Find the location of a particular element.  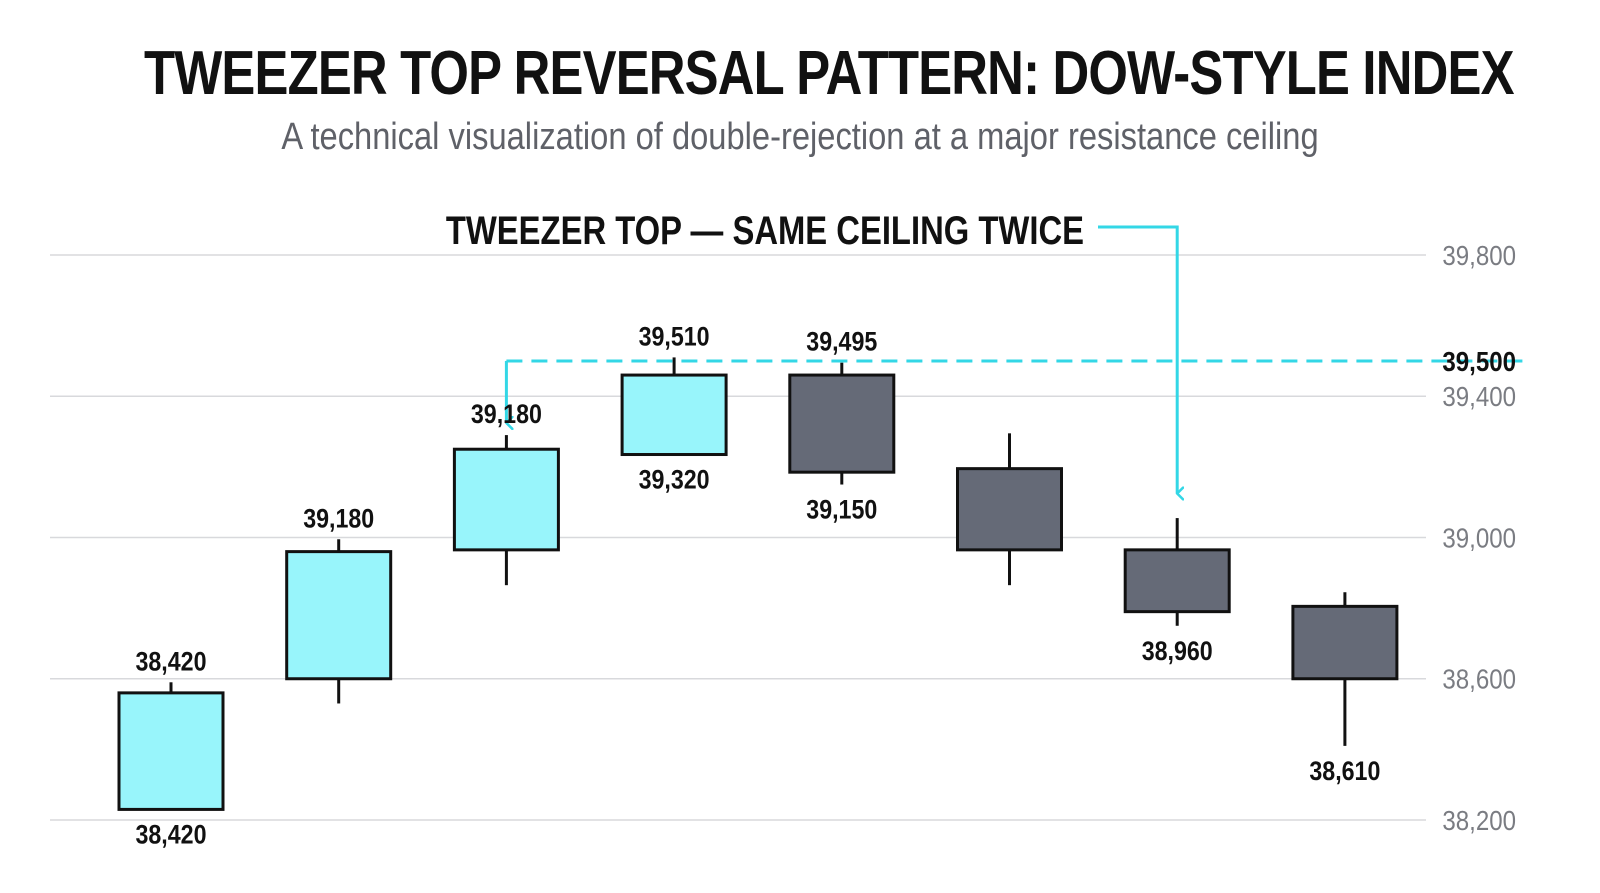

y-axis-ticks: 39,800 39,500 39,400 39,000 38,600 38,200 is located at coordinates (1479, 537).